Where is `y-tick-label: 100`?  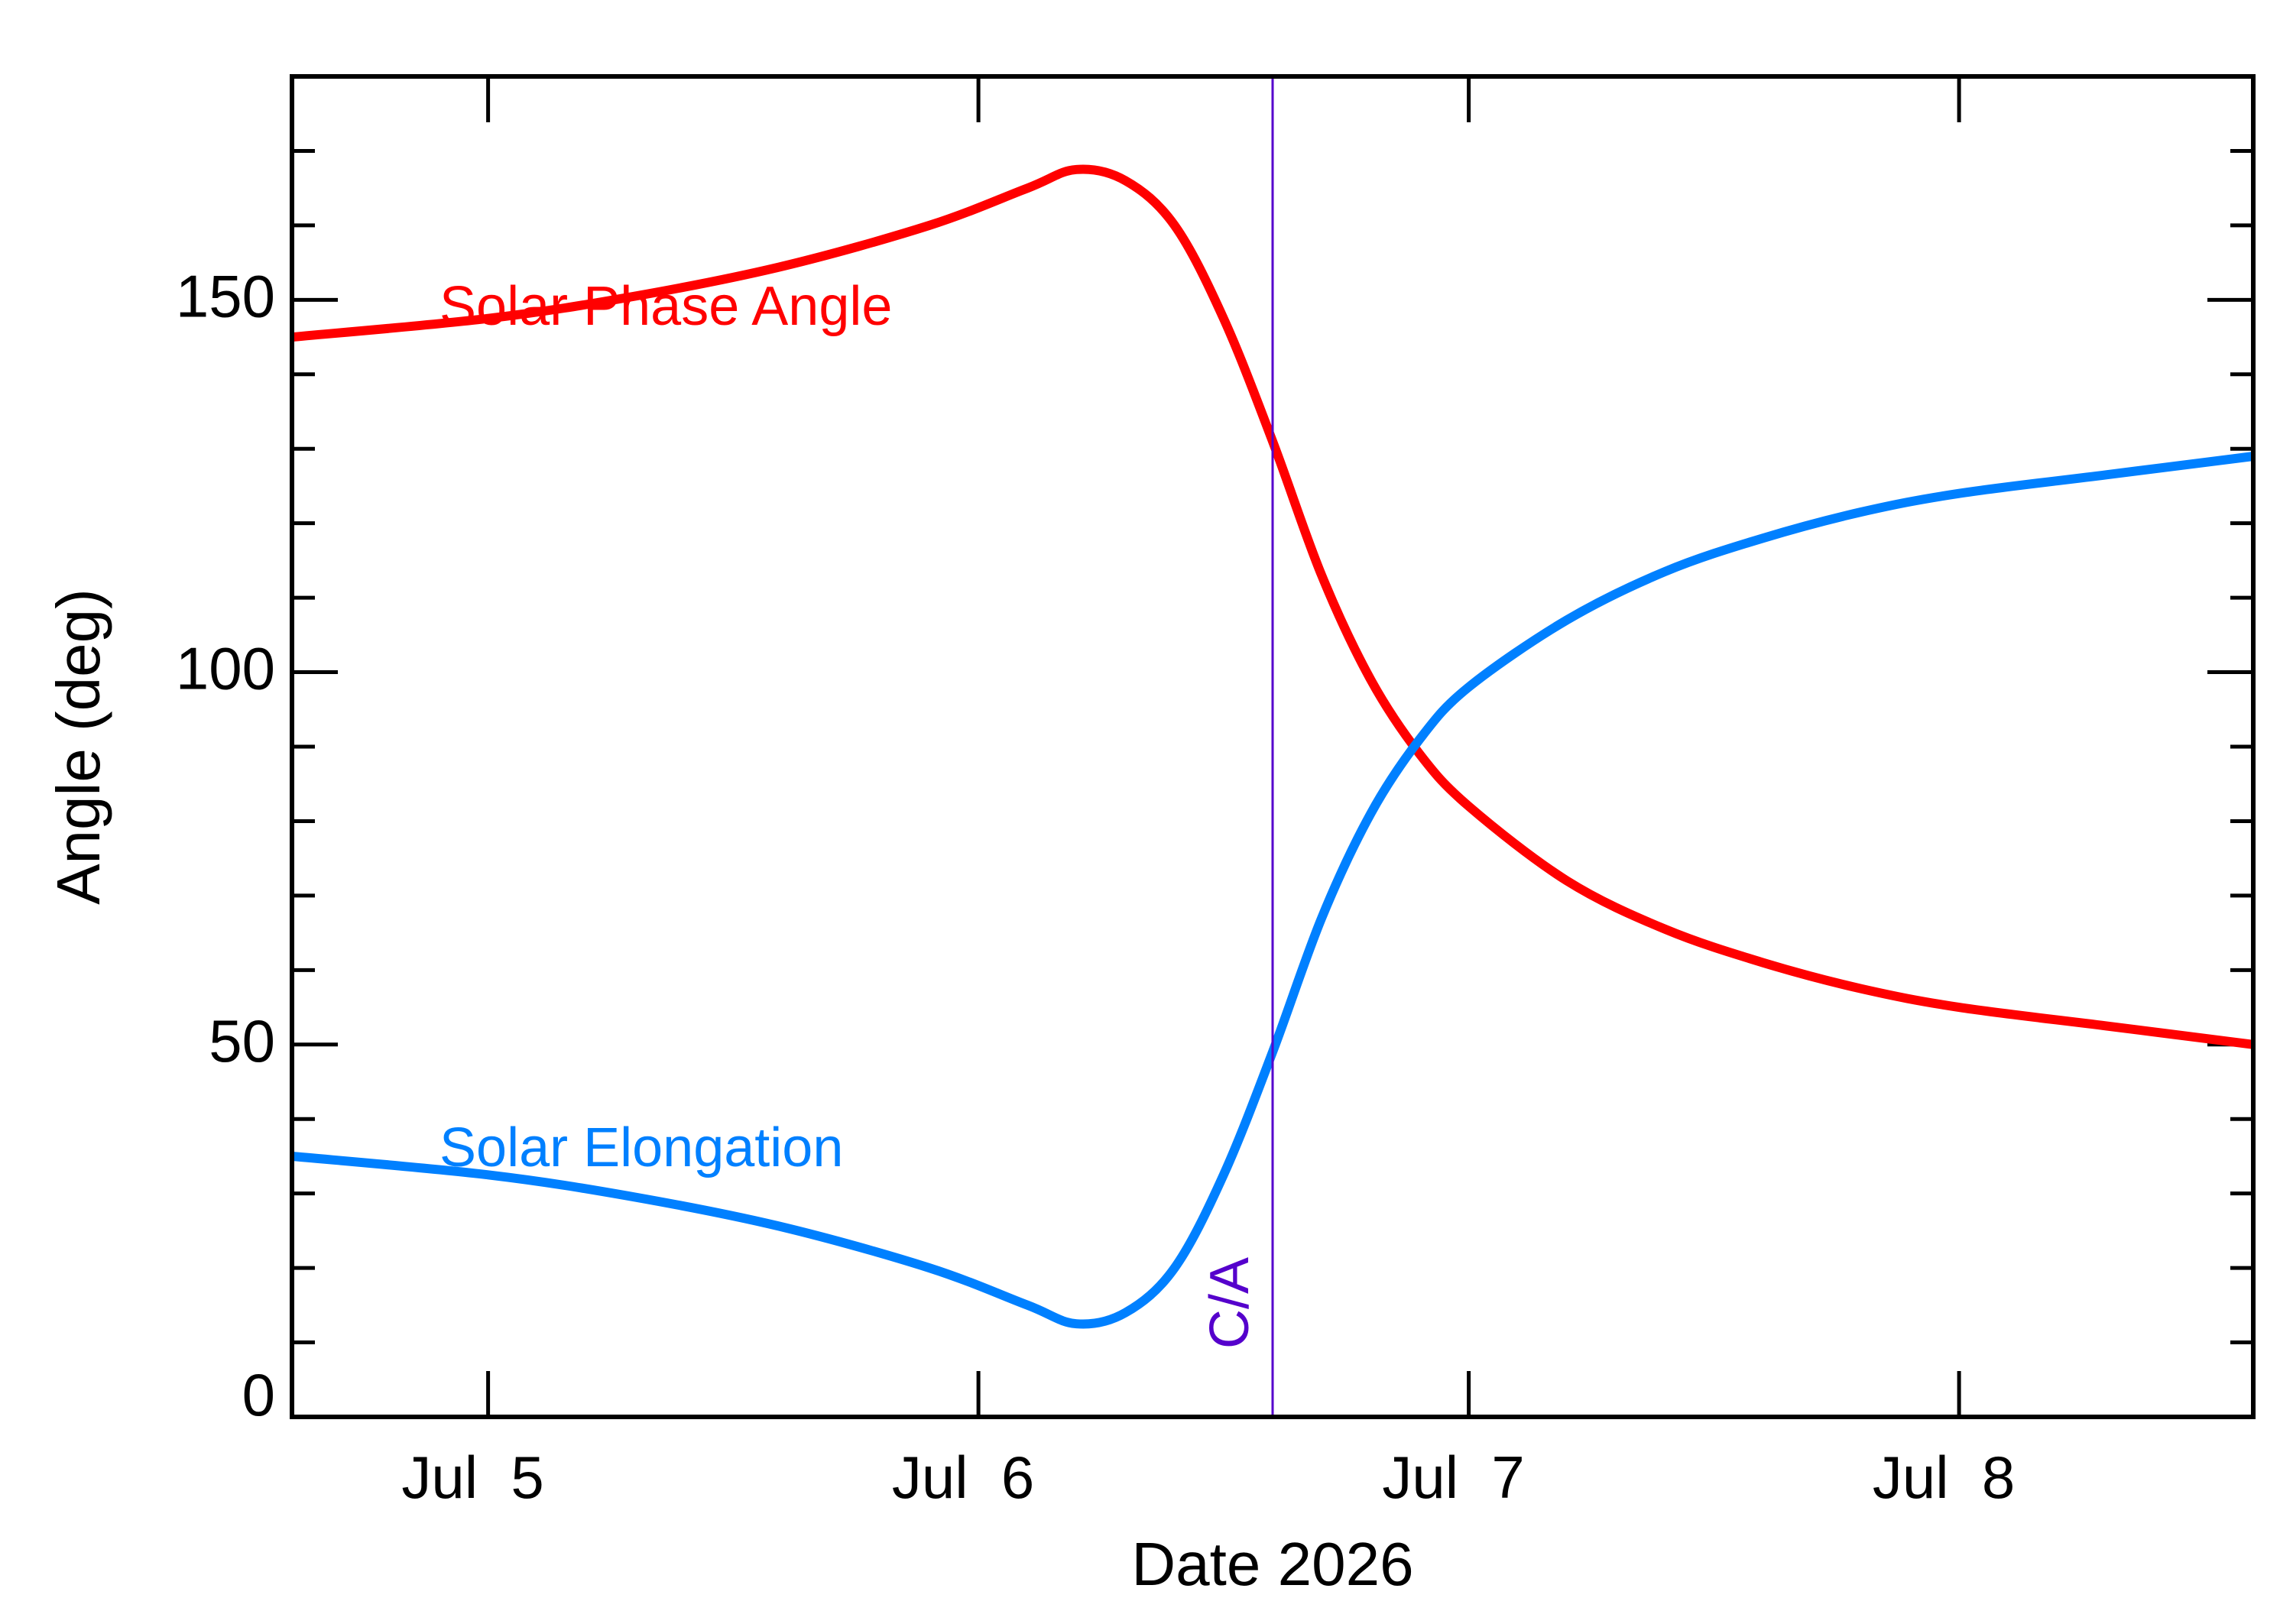
y-tick-label: 100 is located at coordinates (225, 668).